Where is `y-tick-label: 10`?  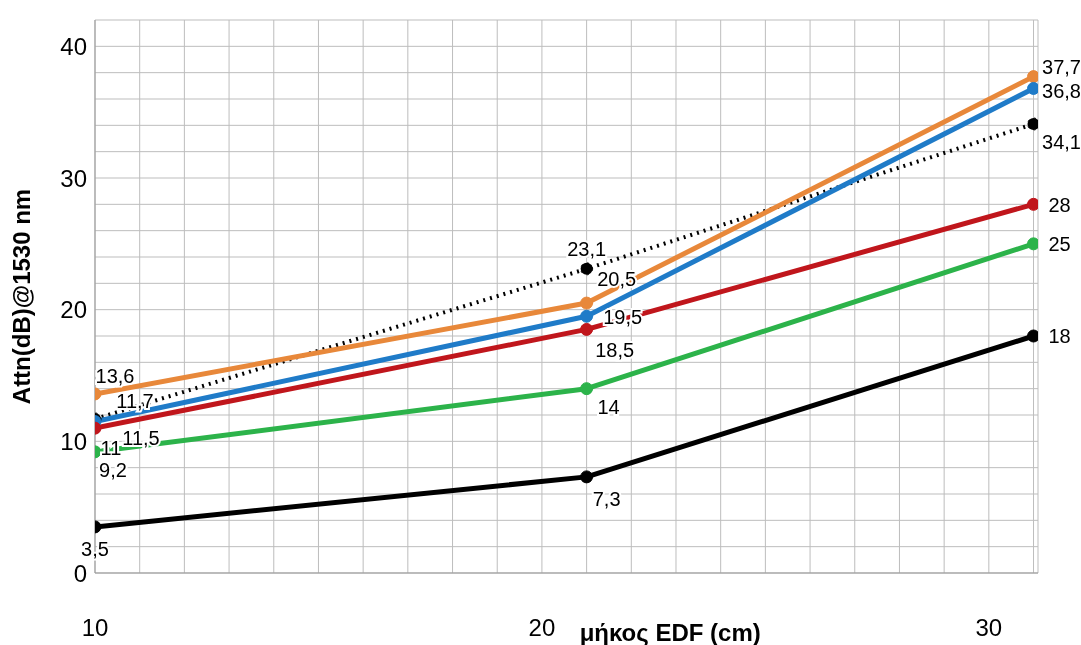
y-tick-label: 10 is located at coordinates (73, 441).